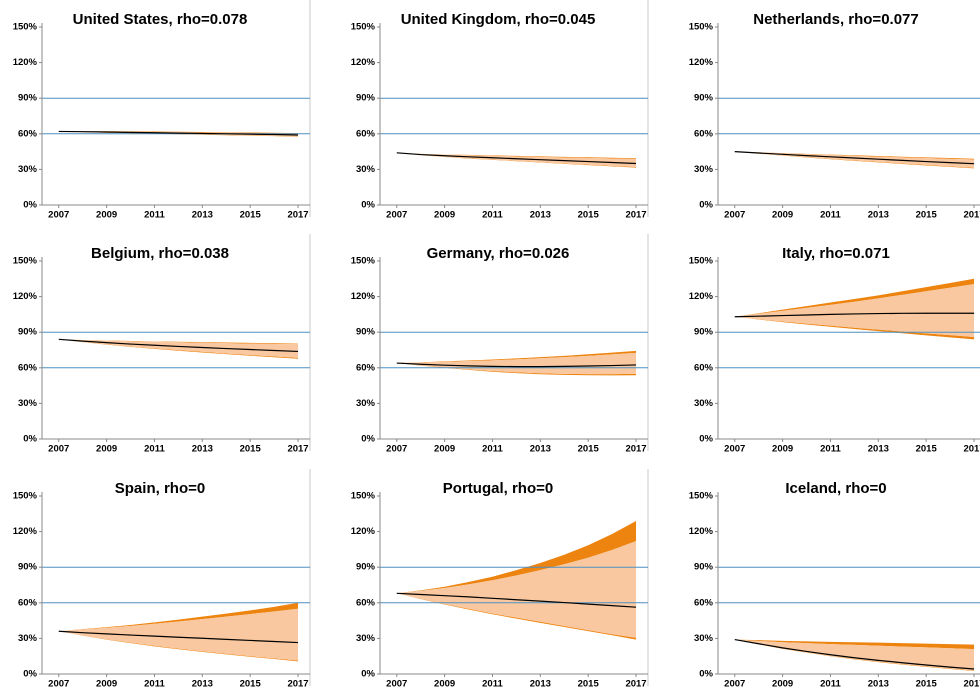 This screenshot has width=980, height=694. Describe the element at coordinates (498, 253) in the screenshot. I see `chart-title: Germany, rho=0.026` at that location.